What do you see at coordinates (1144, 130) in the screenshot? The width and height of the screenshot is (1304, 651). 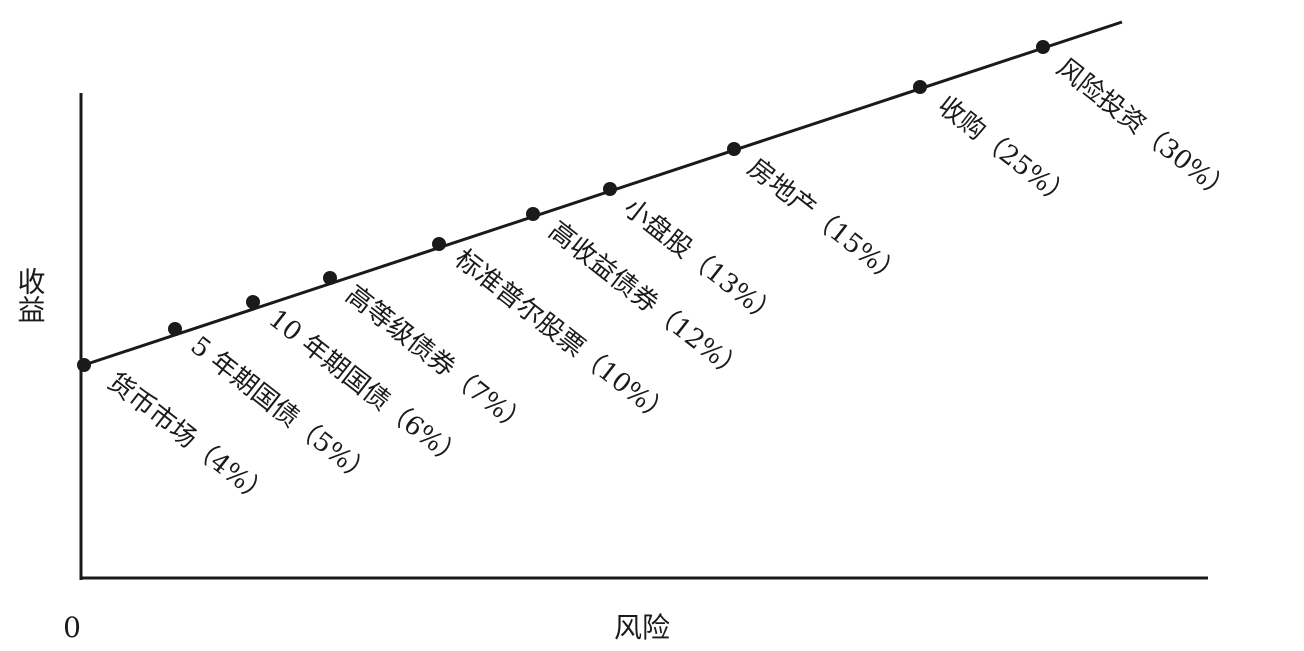 I see `data-label: 风险投资（30%）` at bounding box center [1144, 130].